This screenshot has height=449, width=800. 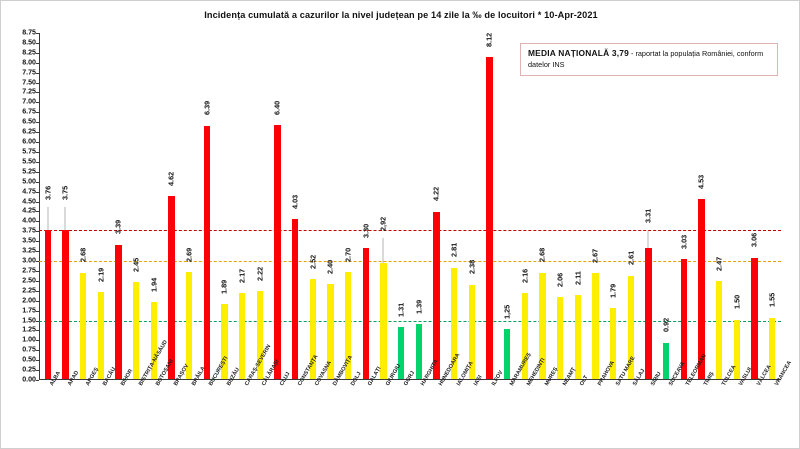 I want to click on y-axis-tick-label: 6.25, so click(x=29, y=131).